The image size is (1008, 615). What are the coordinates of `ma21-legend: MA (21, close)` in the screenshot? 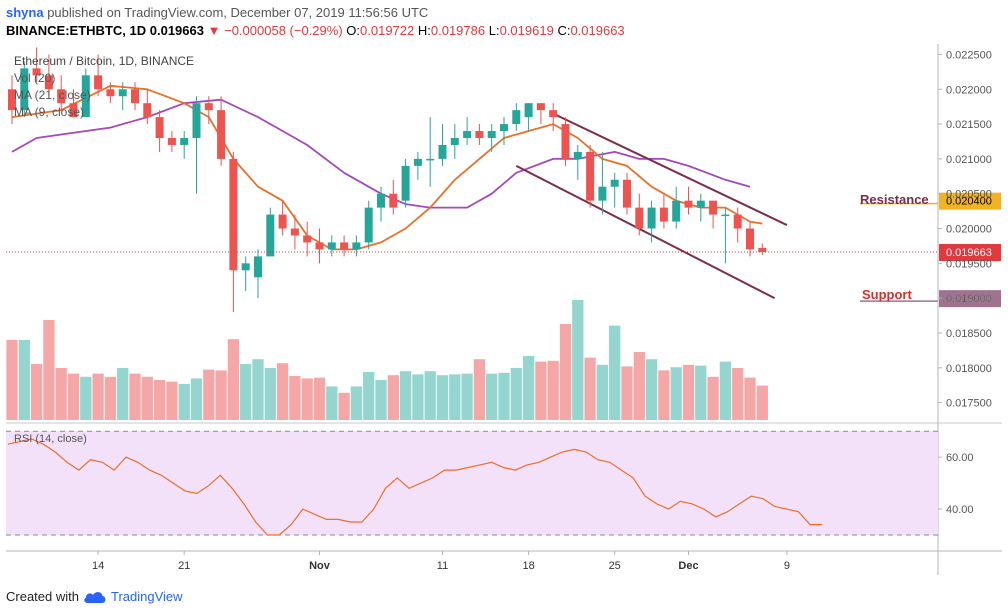 It's located at (52, 95).